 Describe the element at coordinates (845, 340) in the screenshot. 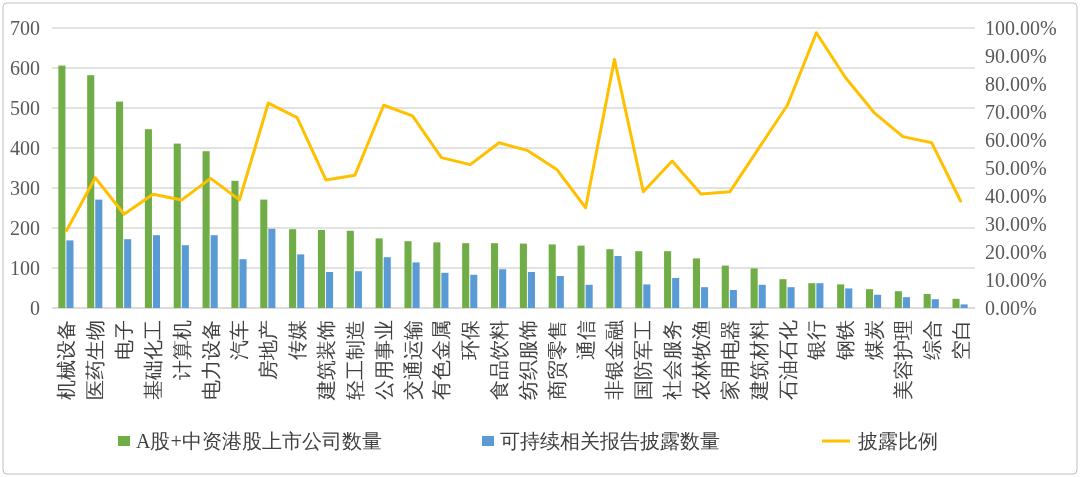

I see `x-tick-label: 钢铁` at that location.